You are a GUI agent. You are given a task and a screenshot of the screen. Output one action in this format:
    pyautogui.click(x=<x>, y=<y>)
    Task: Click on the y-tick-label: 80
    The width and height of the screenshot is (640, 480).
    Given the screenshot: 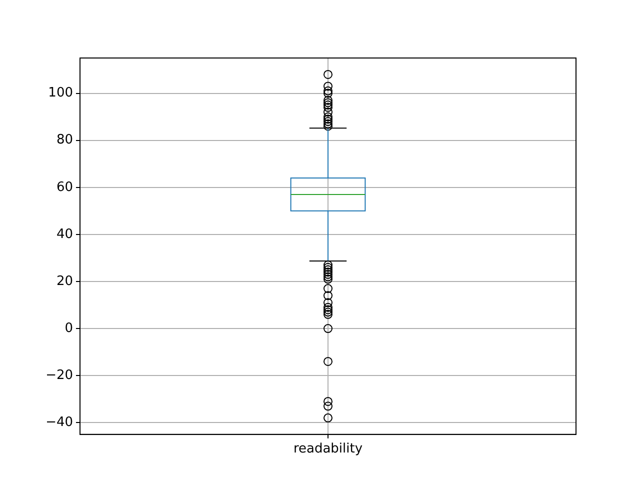 What is the action you would take?
    pyautogui.click(x=64, y=140)
    